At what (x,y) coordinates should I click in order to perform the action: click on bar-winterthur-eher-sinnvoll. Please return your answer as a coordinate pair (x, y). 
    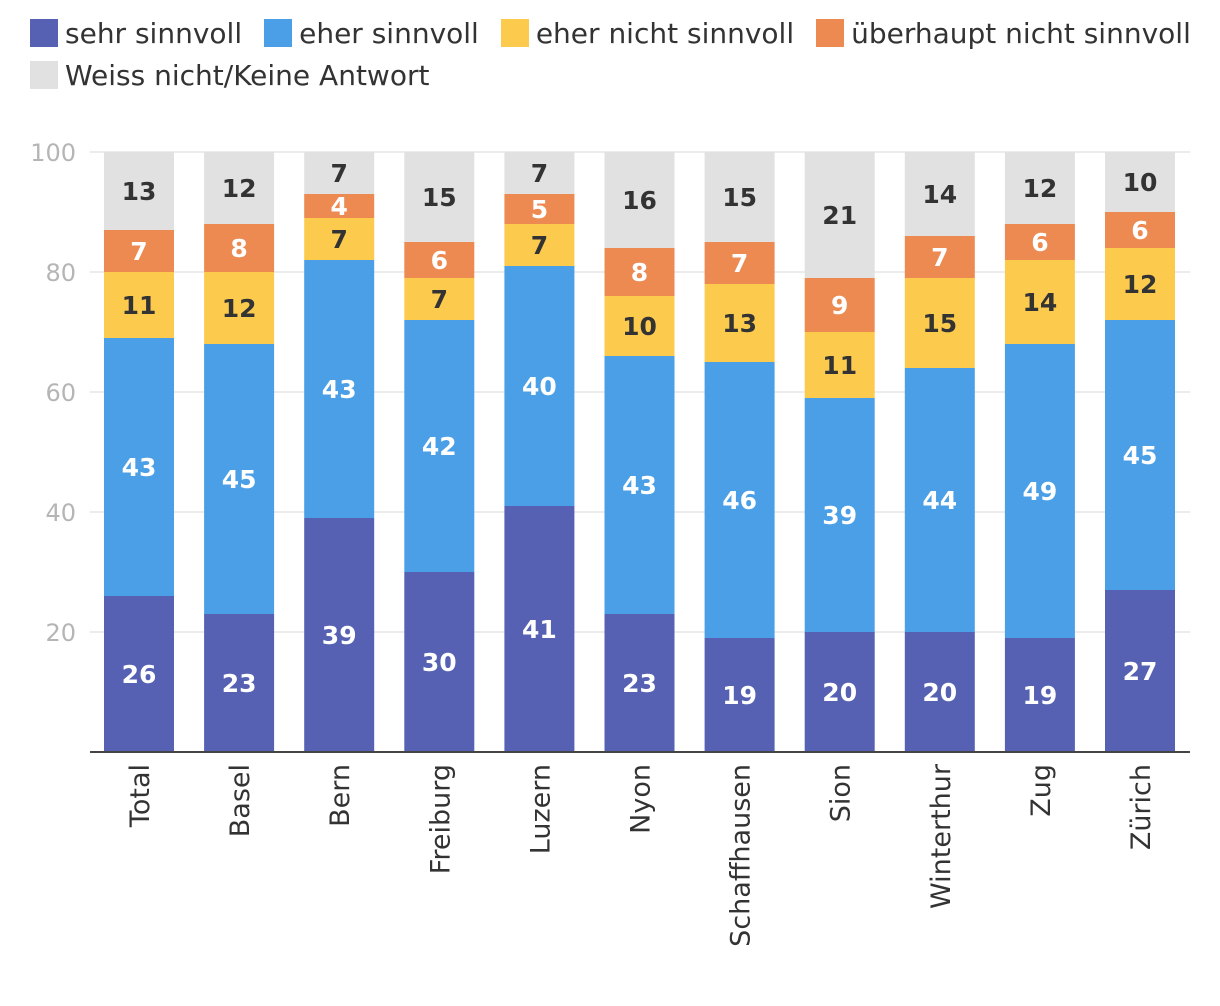
    Looking at the image, I should click on (939, 500).